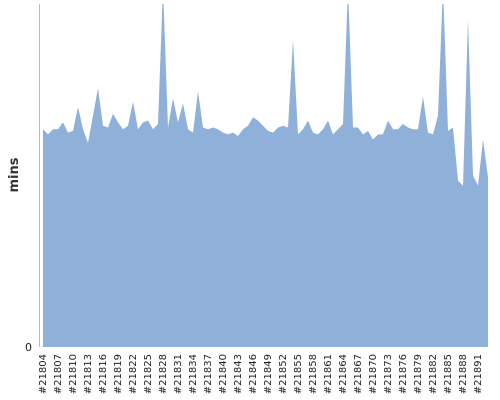 This screenshot has height=400, width=500. What do you see at coordinates (373, 374) in the screenshot?
I see `x-tick-label: #21870` at bounding box center [373, 374].